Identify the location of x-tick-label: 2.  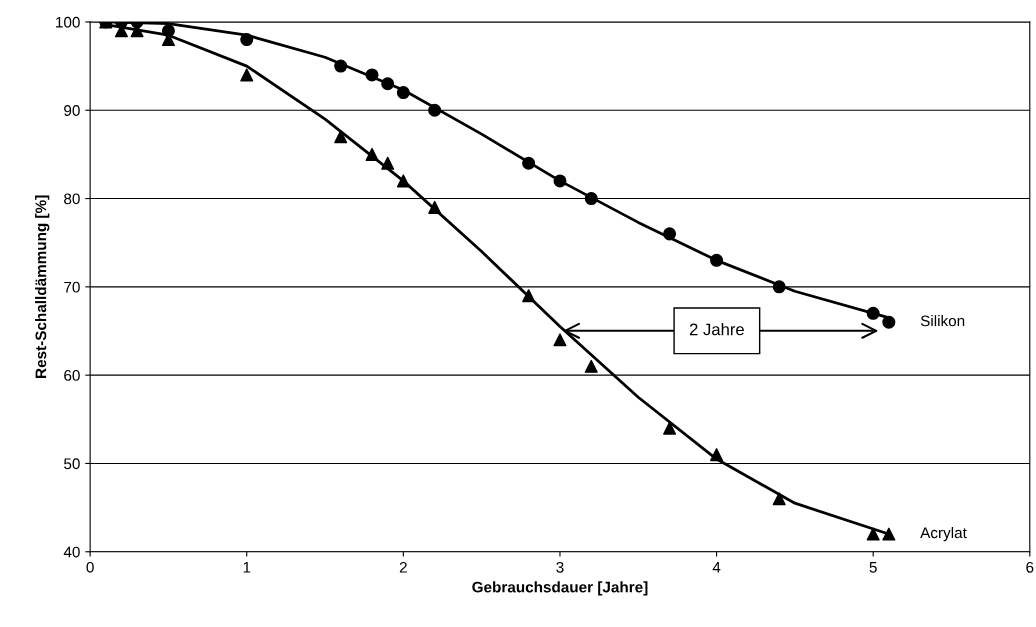
(403, 567).